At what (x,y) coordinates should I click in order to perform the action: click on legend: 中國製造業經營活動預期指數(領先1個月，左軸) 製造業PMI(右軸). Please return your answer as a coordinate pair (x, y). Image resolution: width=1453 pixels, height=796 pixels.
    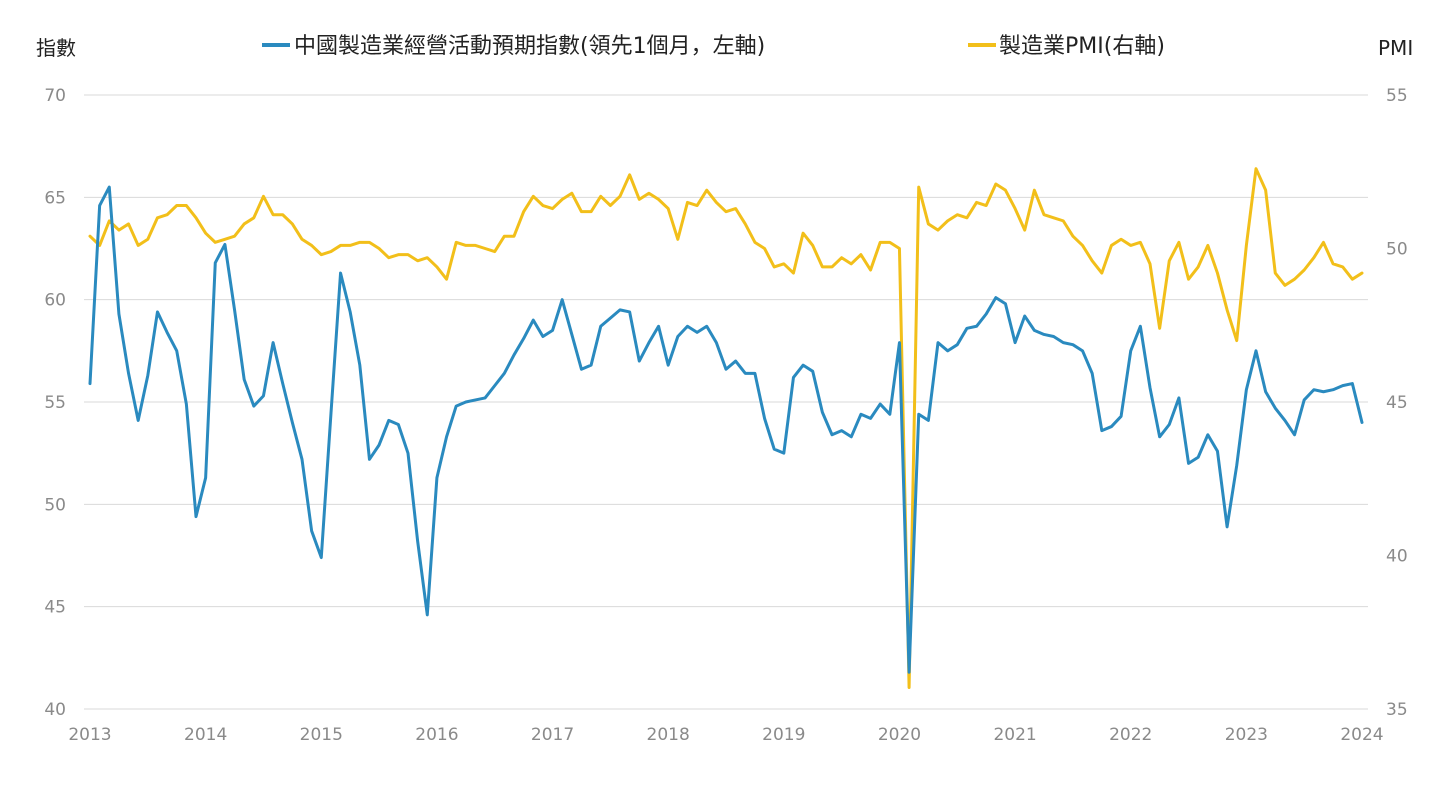
    Looking at the image, I should click on (713, 46).